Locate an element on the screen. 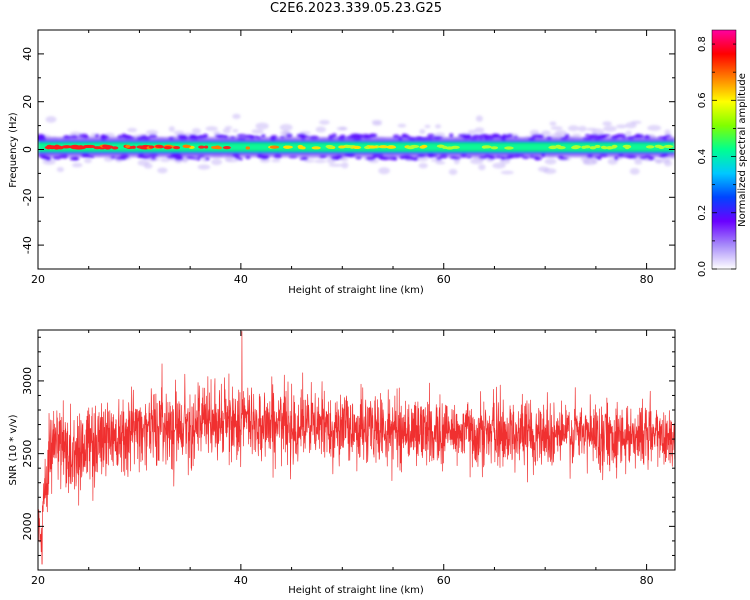 This screenshot has width=750, height=600. spectrogram-y-tick-label: -40 is located at coordinates (27, 245).